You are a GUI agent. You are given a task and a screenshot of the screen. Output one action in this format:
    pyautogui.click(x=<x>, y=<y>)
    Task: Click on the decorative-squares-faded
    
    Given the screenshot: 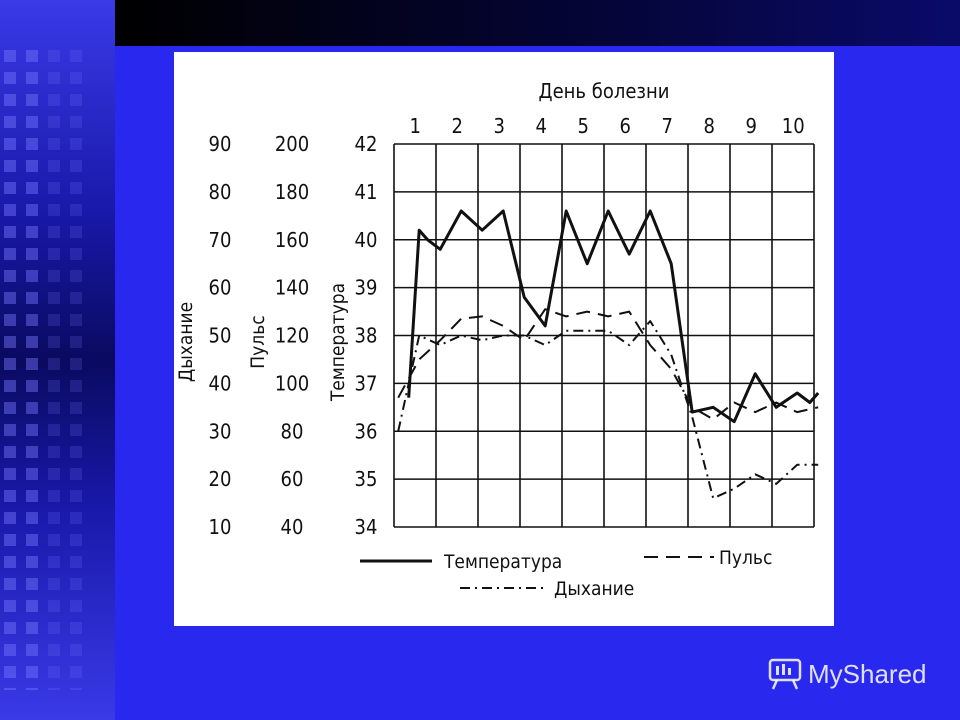 What is the action you would take?
    pyautogui.click(x=68, y=370)
    